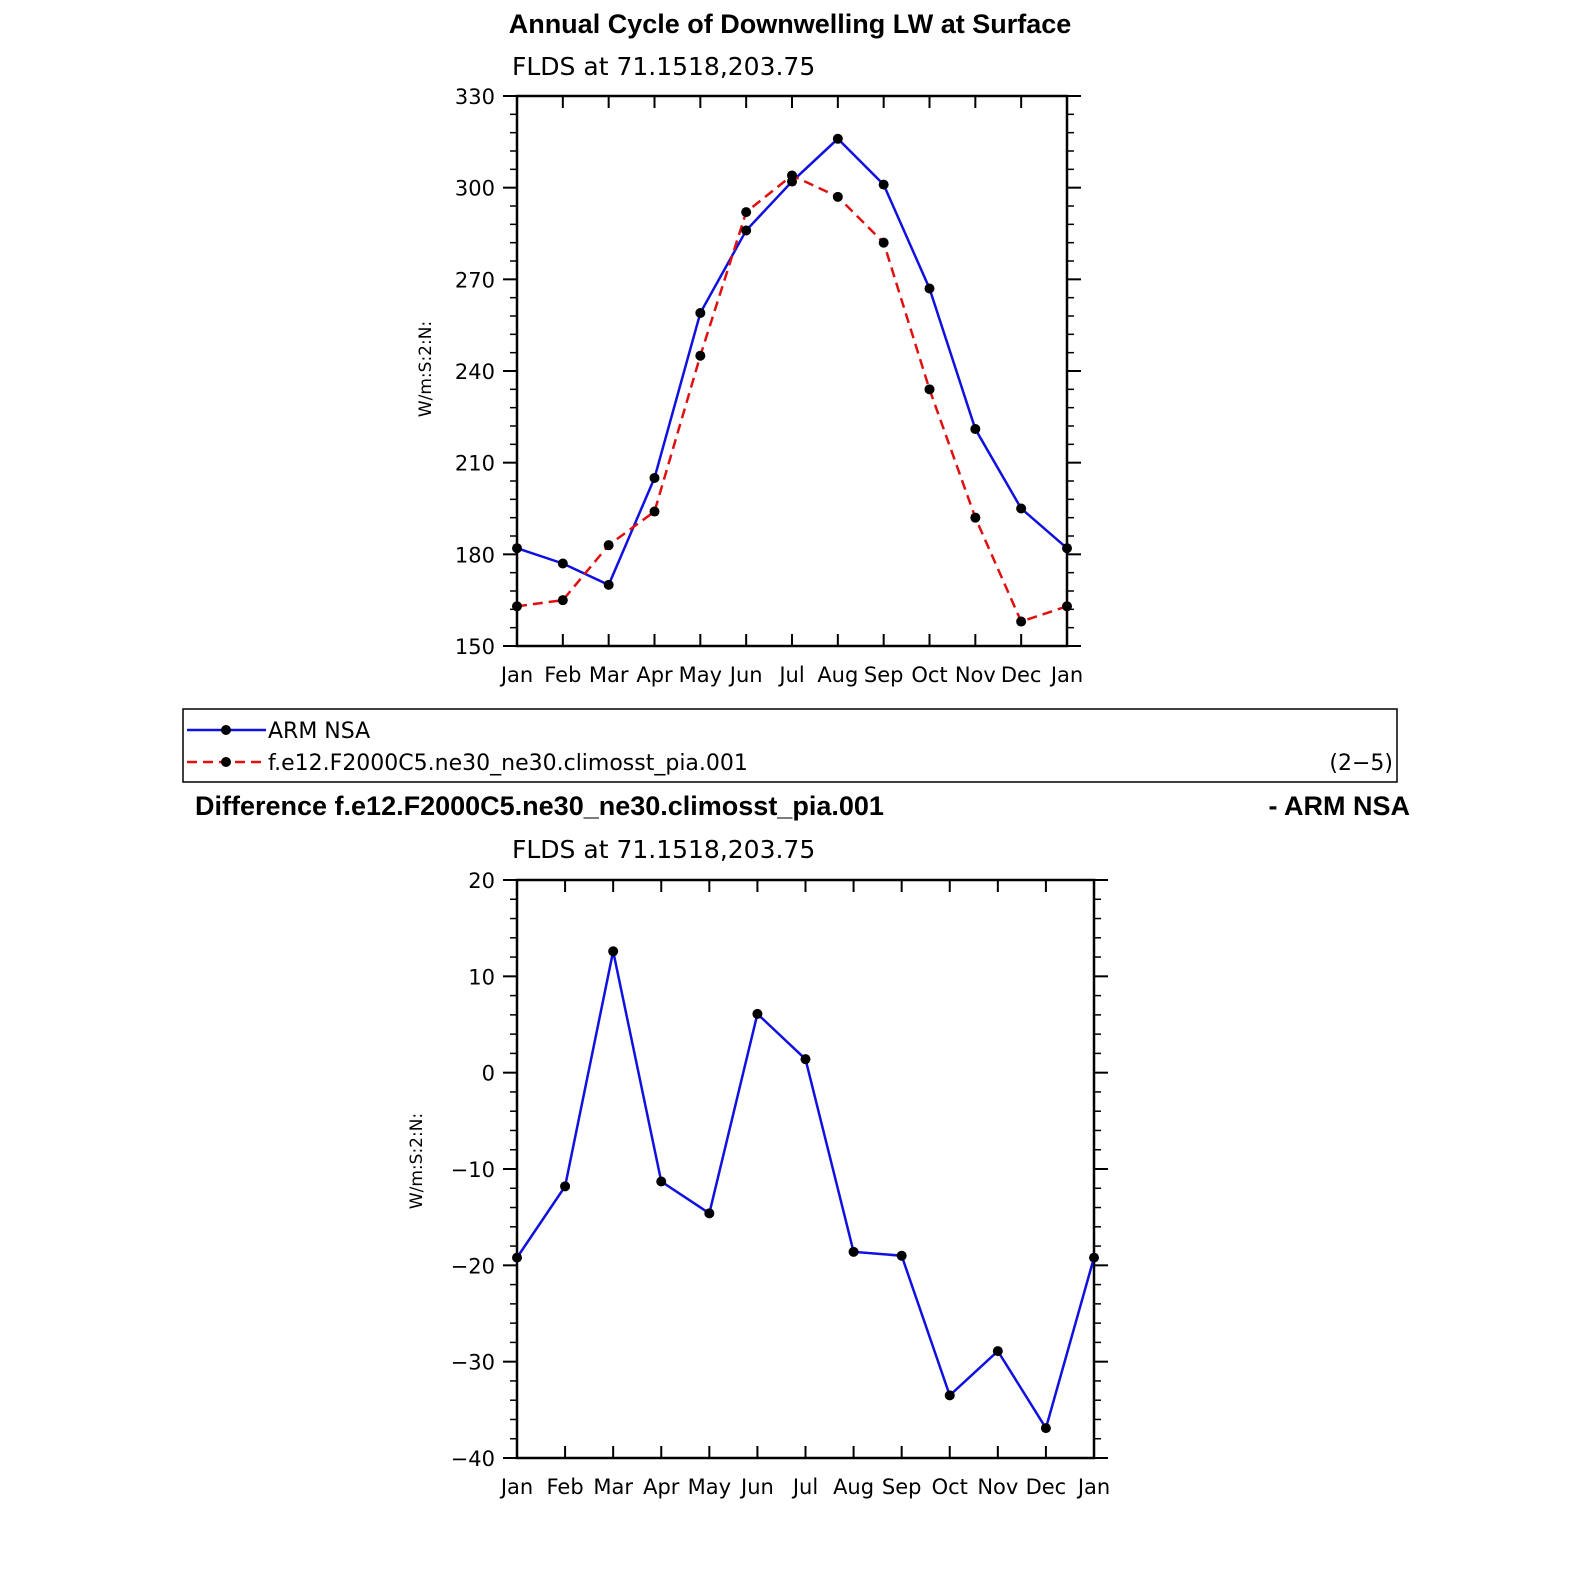 This screenshot has width=1575, height=1575. I want to click on legend-marker-arm, so click(226, 730).